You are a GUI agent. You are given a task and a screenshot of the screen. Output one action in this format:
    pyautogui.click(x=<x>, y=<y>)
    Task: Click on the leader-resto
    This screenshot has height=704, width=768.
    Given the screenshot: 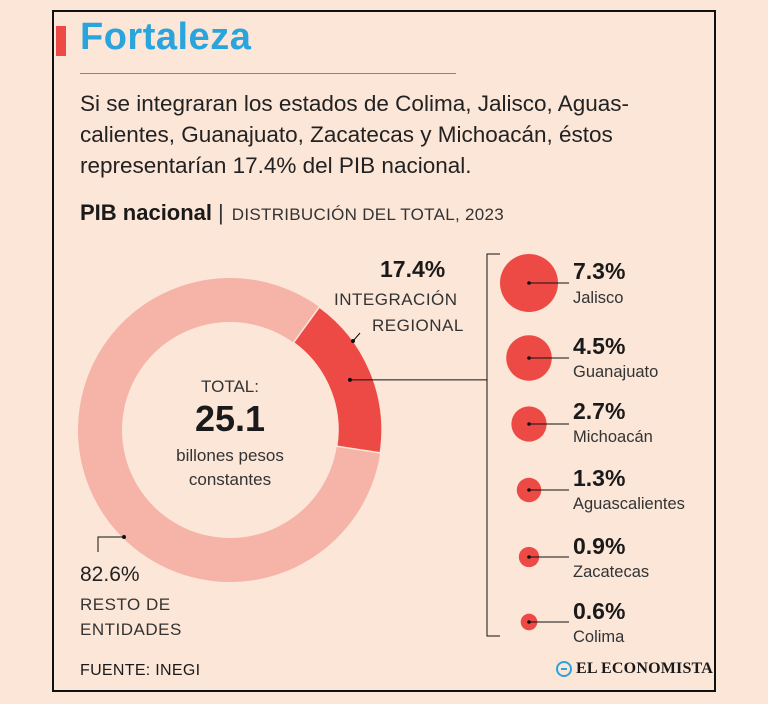 What is the action you would take?
    pyautogui.click(x=110, y=544)
    